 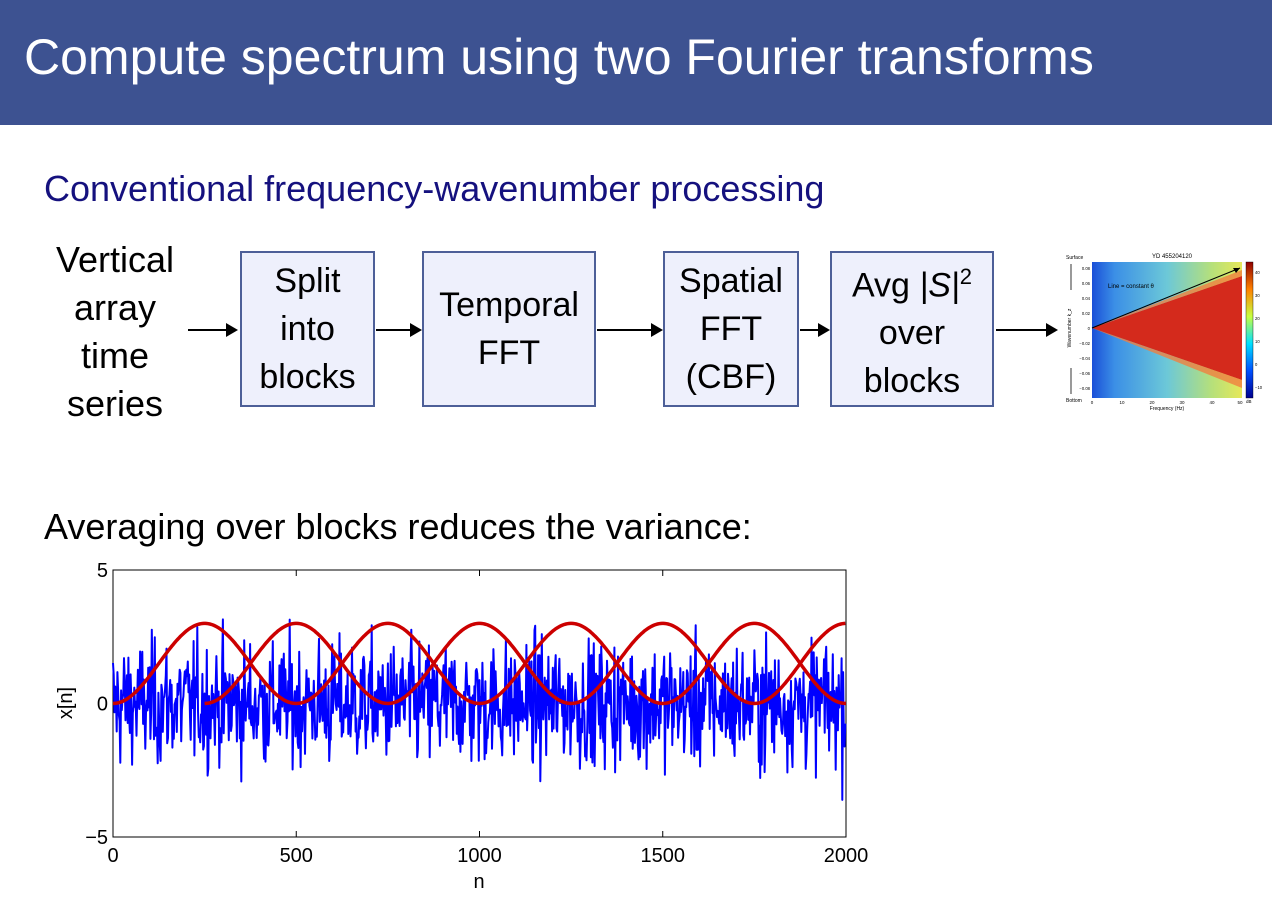 What do you see at coordinates (1240, 402) in the screenshot?
I see `fk-xtick: 50` at bounding box center [1240, 402].